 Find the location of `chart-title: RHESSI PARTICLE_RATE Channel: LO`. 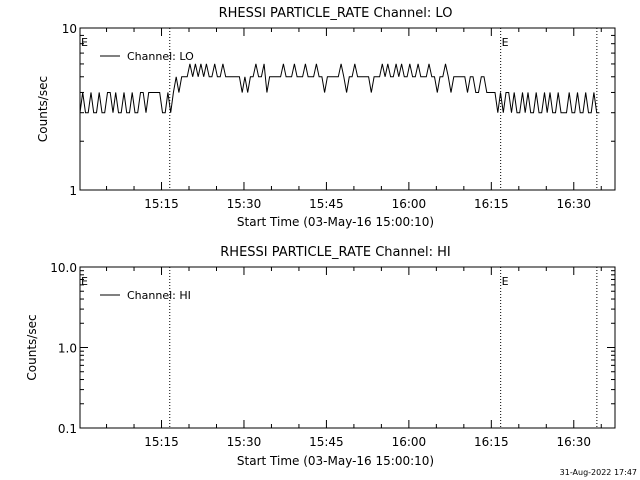

chart-title: RHESSI PARTICLE_RATE Channel: LO is located at coordinates (336, 13).